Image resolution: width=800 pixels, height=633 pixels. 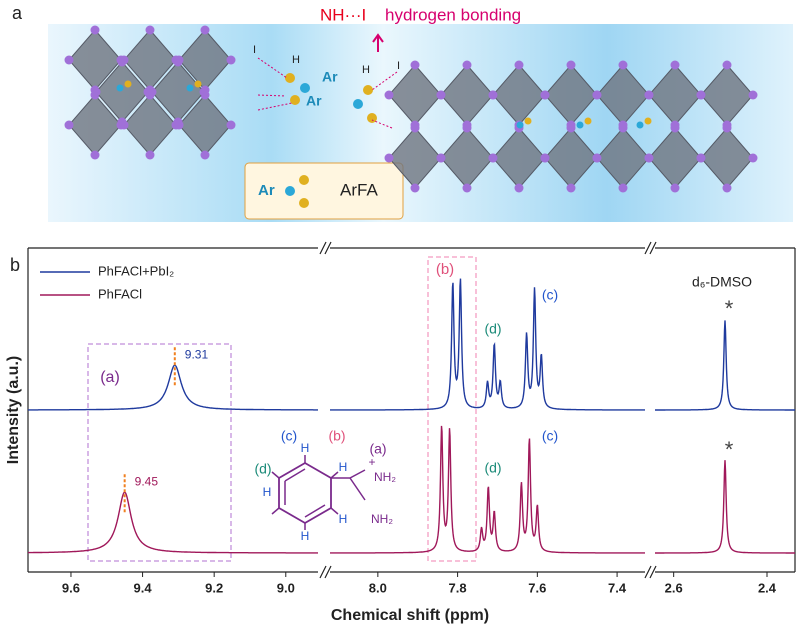 I want to click on benzene-ring, so click(x=305, y=493).